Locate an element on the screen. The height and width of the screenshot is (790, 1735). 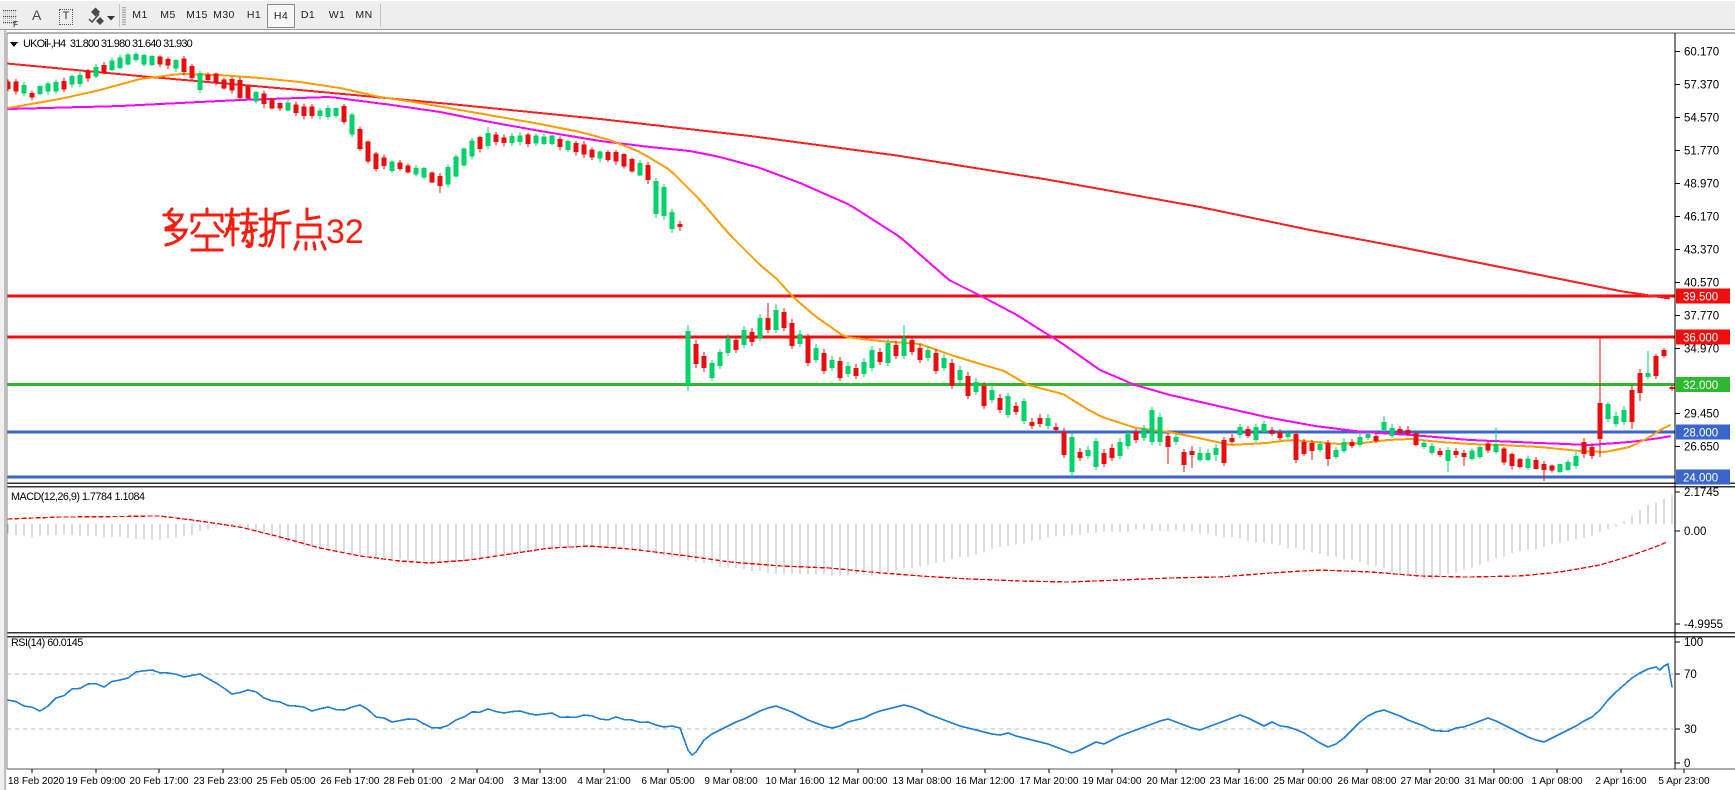
svg-text: 57.370 is located at coordinates (1701, 86).